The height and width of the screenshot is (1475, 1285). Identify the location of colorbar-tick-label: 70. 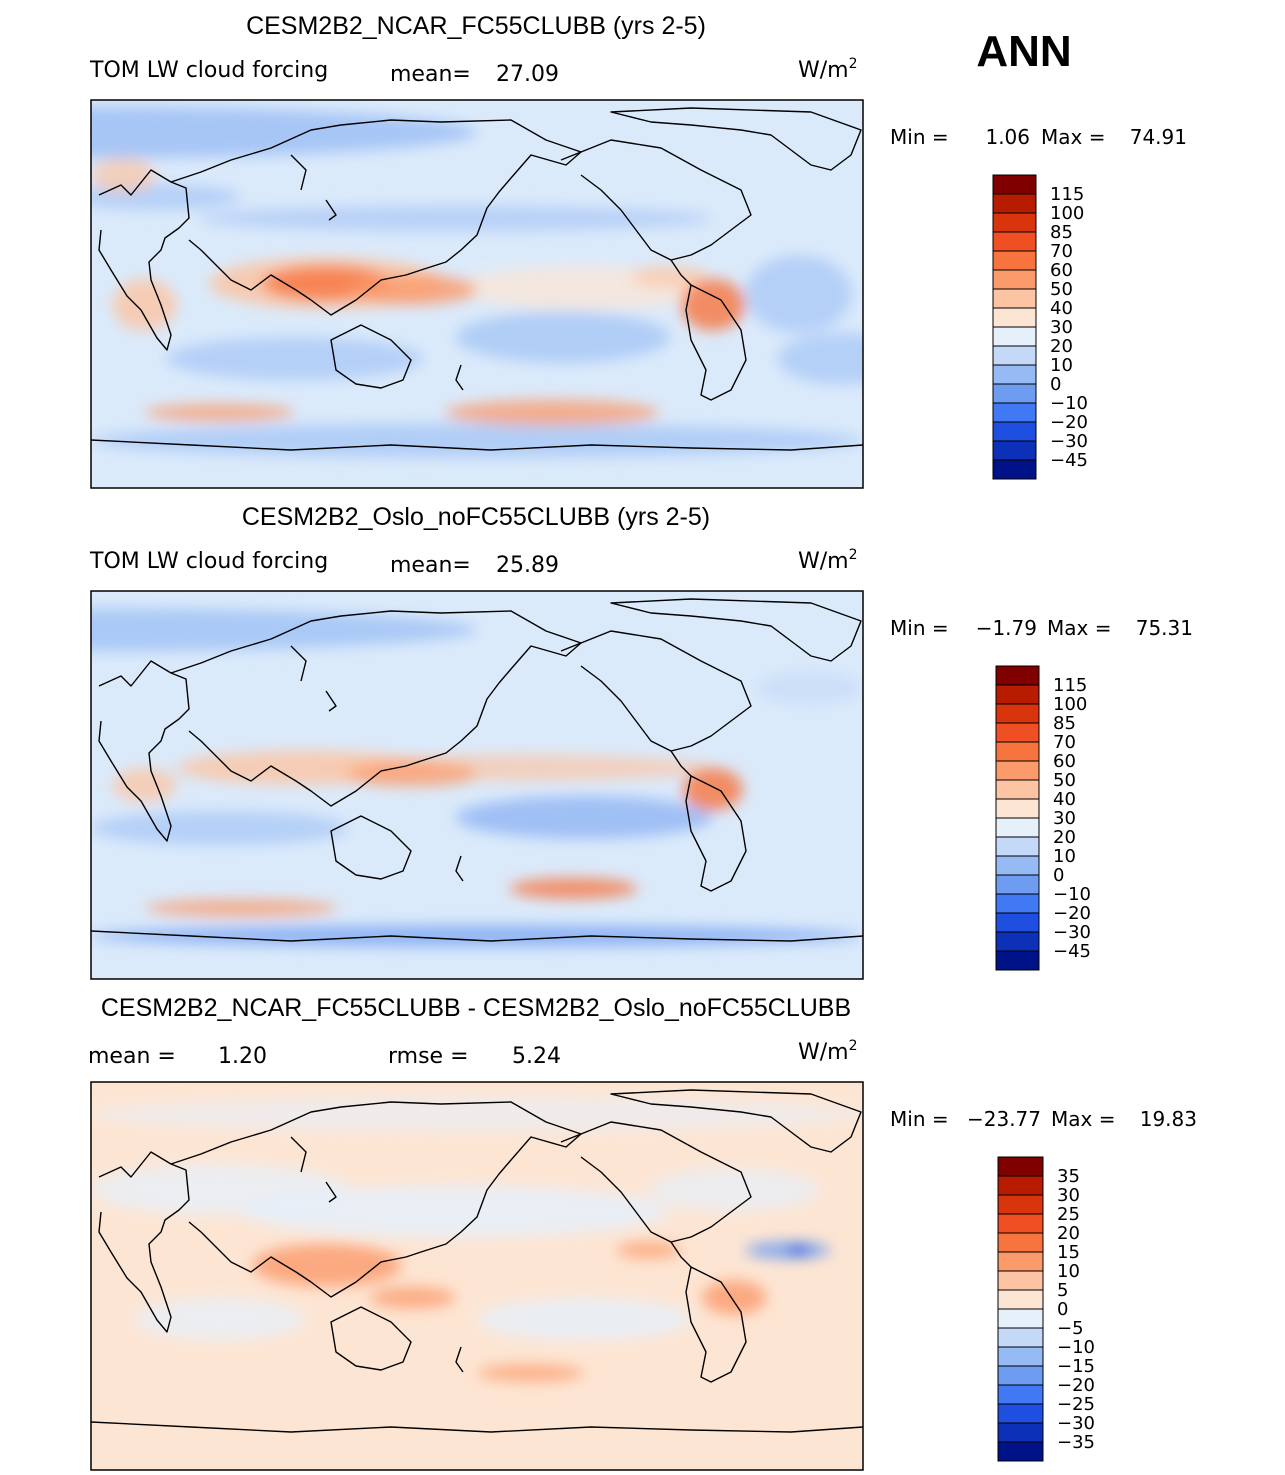
(1064, 742).